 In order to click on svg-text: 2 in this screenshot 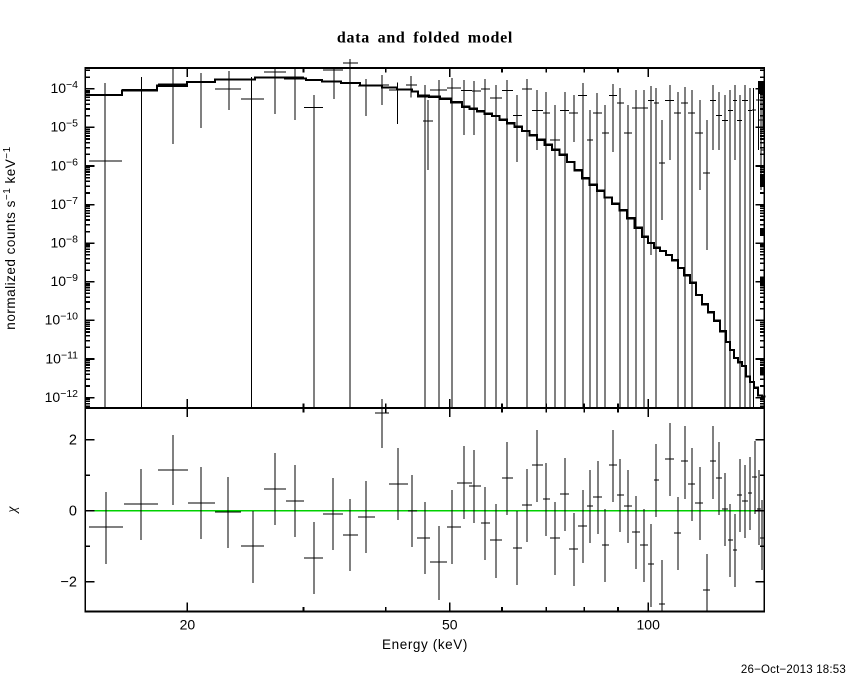, I will do `click(73, 440)`.